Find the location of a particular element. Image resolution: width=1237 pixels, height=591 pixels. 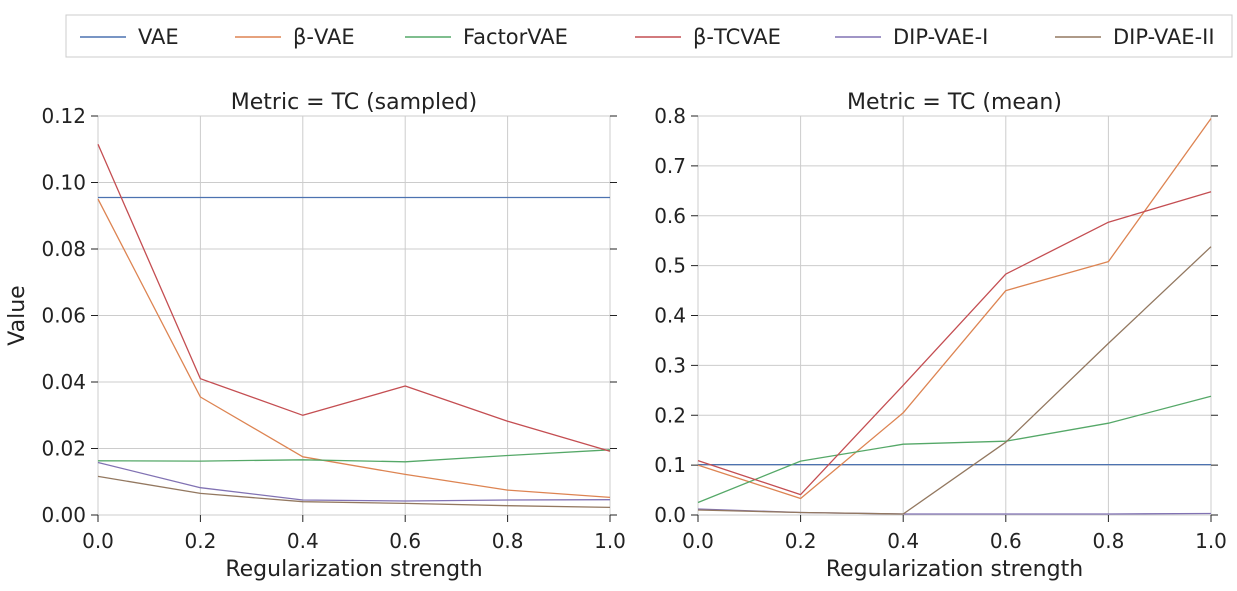

y-tick-label: 0.5 is located at coordinates (670, 266).